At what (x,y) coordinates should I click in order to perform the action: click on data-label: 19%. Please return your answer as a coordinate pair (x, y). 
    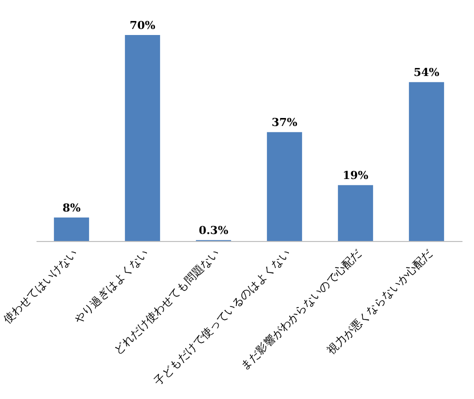
    Looking at the image, I should click on (355, 175).